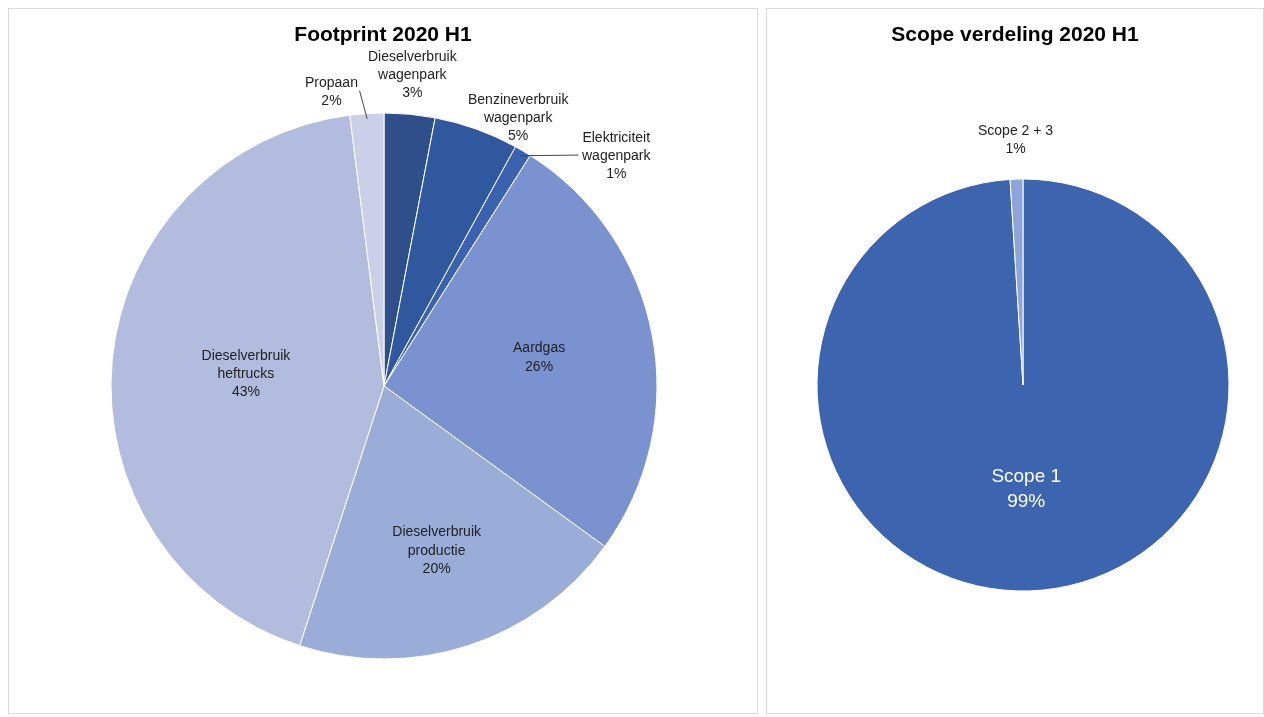  I want to click on data-label: 5%, so click(518, 135).